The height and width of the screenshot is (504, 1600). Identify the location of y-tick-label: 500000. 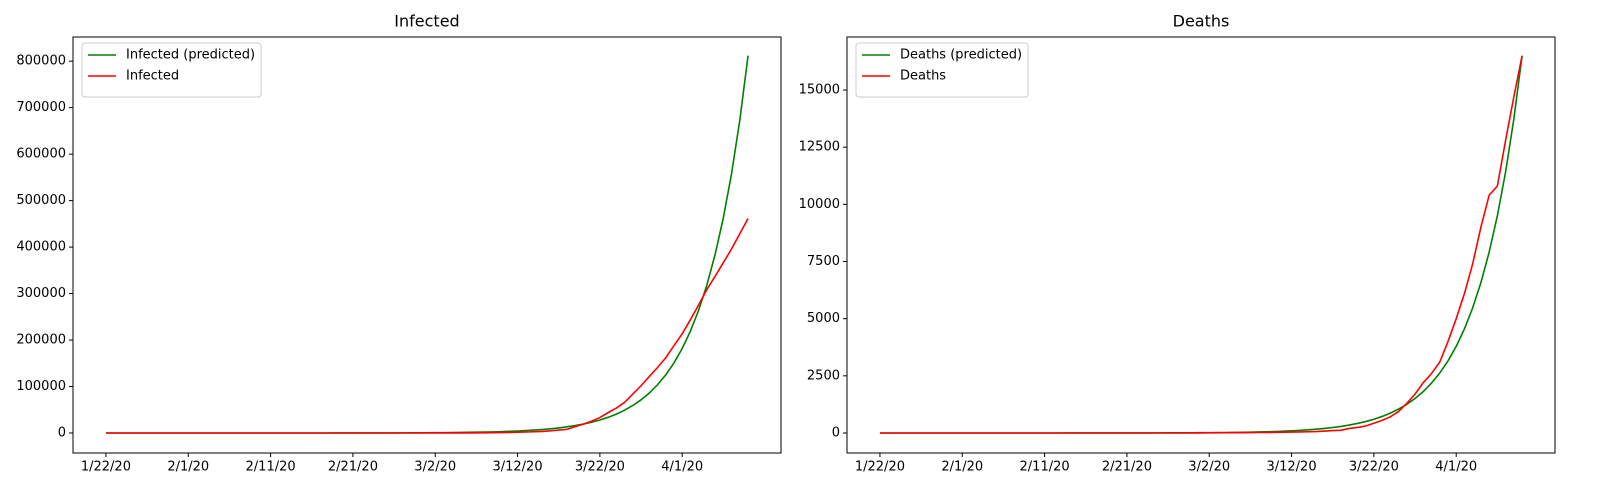
(41, 200).